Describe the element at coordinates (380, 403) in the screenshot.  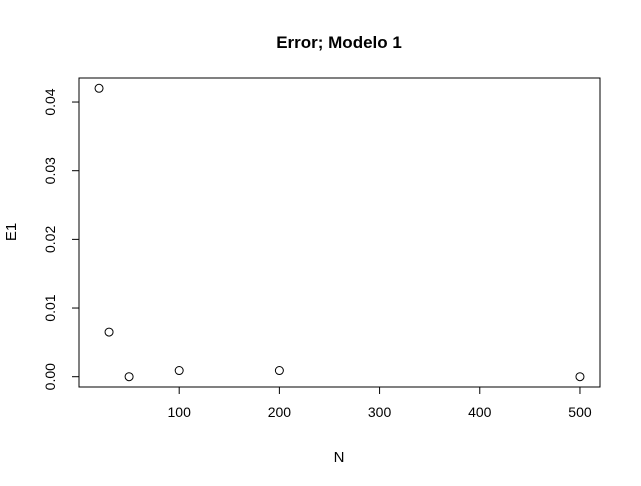
I see `x-axis: 100 200 300 400 500` at that location.